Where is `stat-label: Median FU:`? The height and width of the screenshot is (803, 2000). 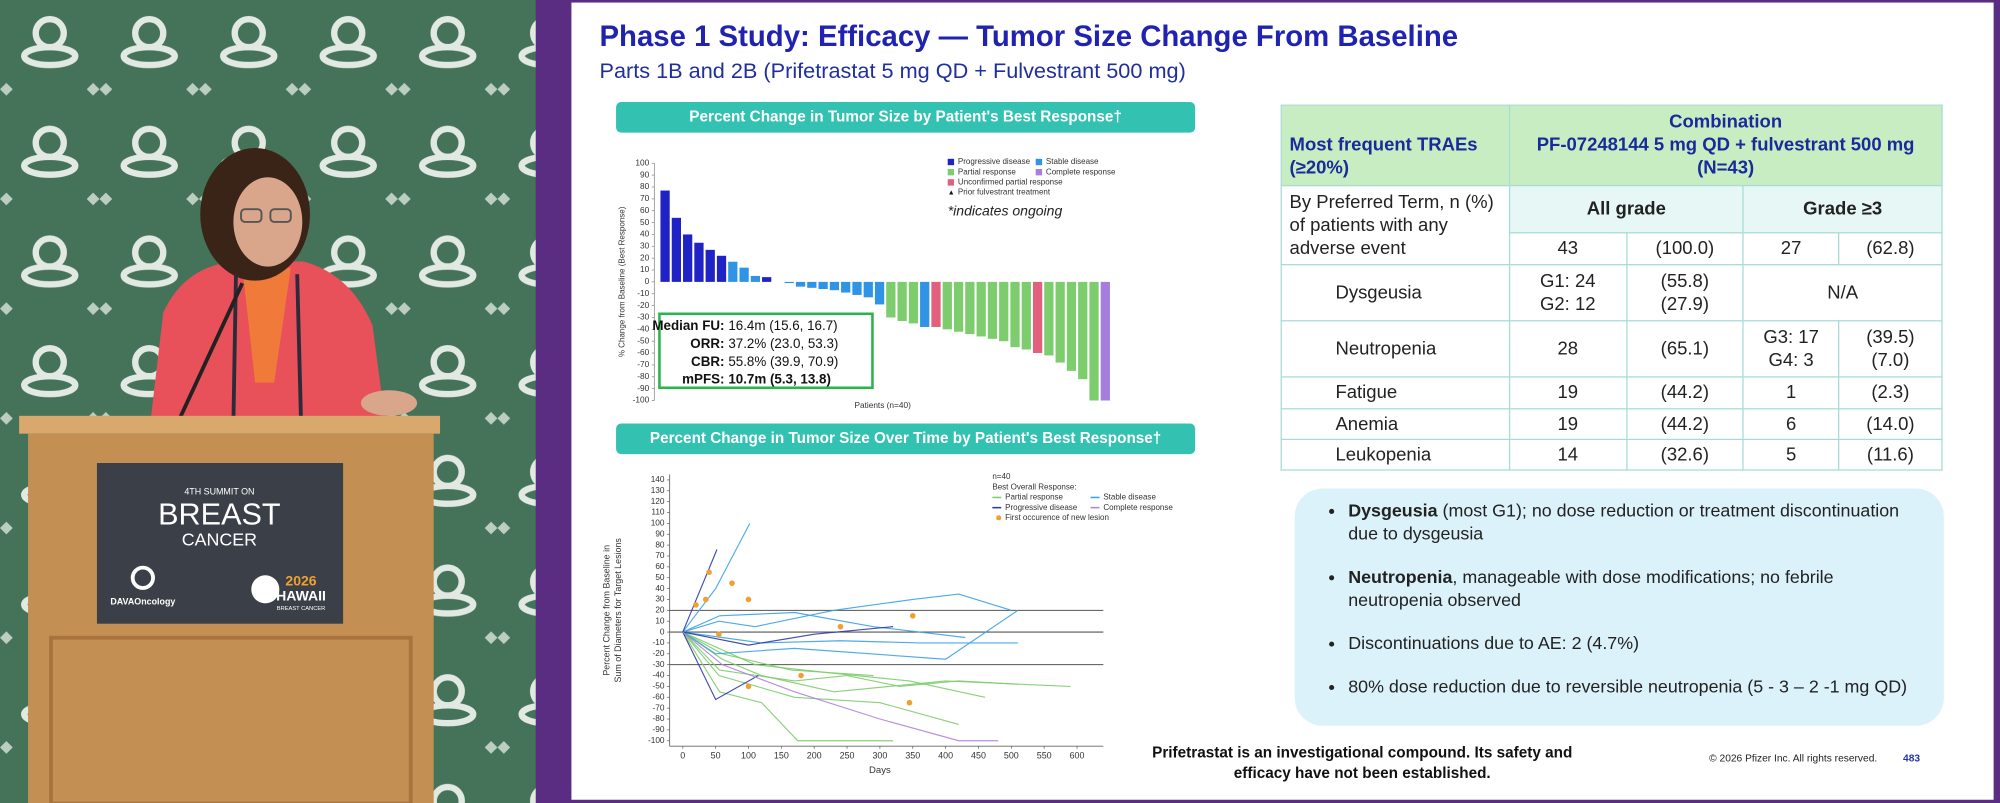
stat-label: Median FU: is located at coordinates (688, 325).